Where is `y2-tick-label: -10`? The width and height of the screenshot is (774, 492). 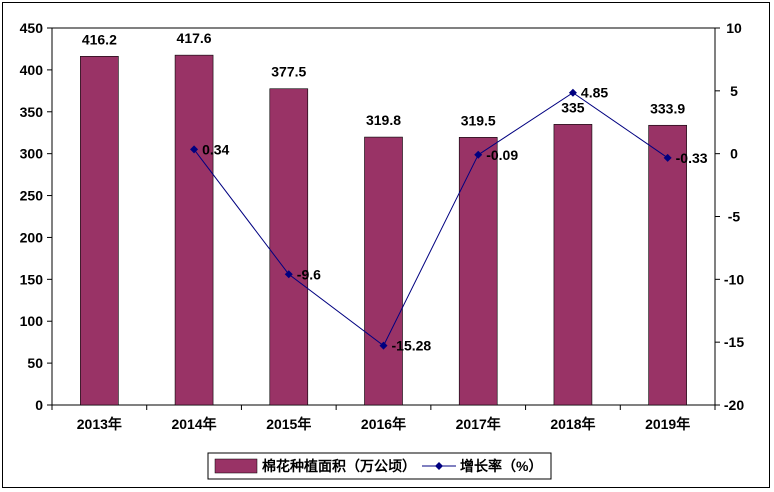
y2-tick-label: -10 is located at coordinates (734, 279).